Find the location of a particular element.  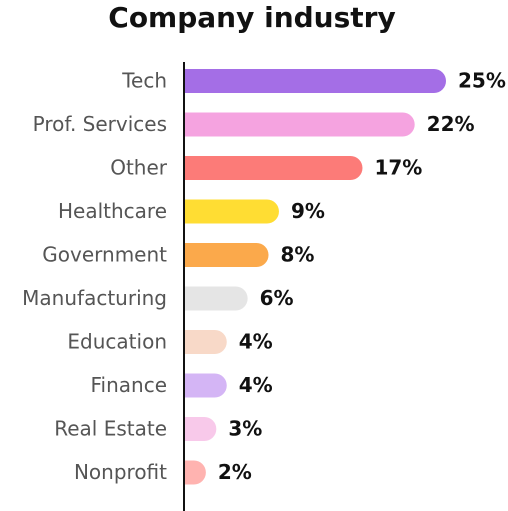

value-label: 2% is located at coordinates (235, 472).